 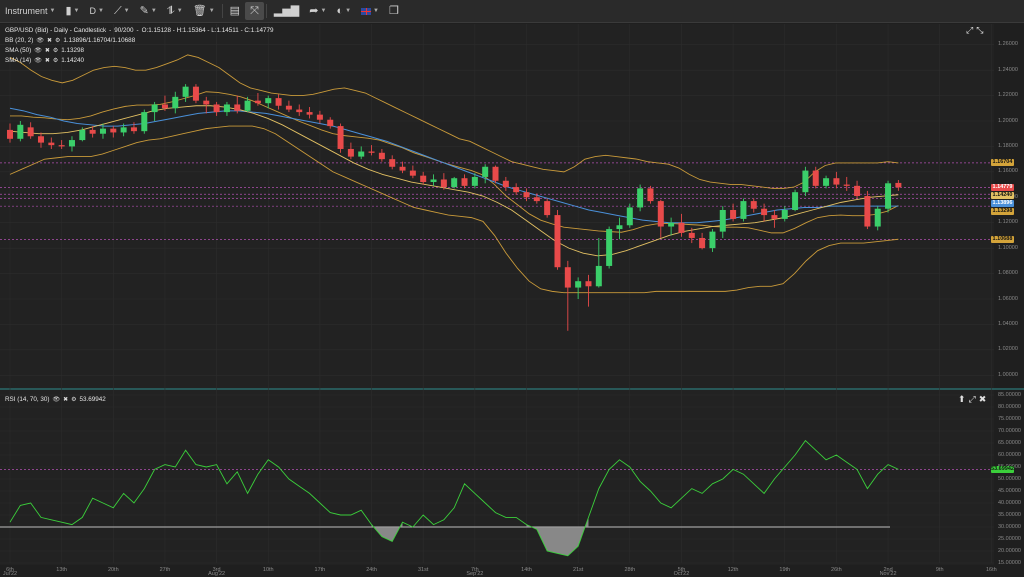 What do you see at coordinates (343, 11) in the screenshot?
I see `theme-dropdown: ◐ ▼` at bounding box center [343, 11].